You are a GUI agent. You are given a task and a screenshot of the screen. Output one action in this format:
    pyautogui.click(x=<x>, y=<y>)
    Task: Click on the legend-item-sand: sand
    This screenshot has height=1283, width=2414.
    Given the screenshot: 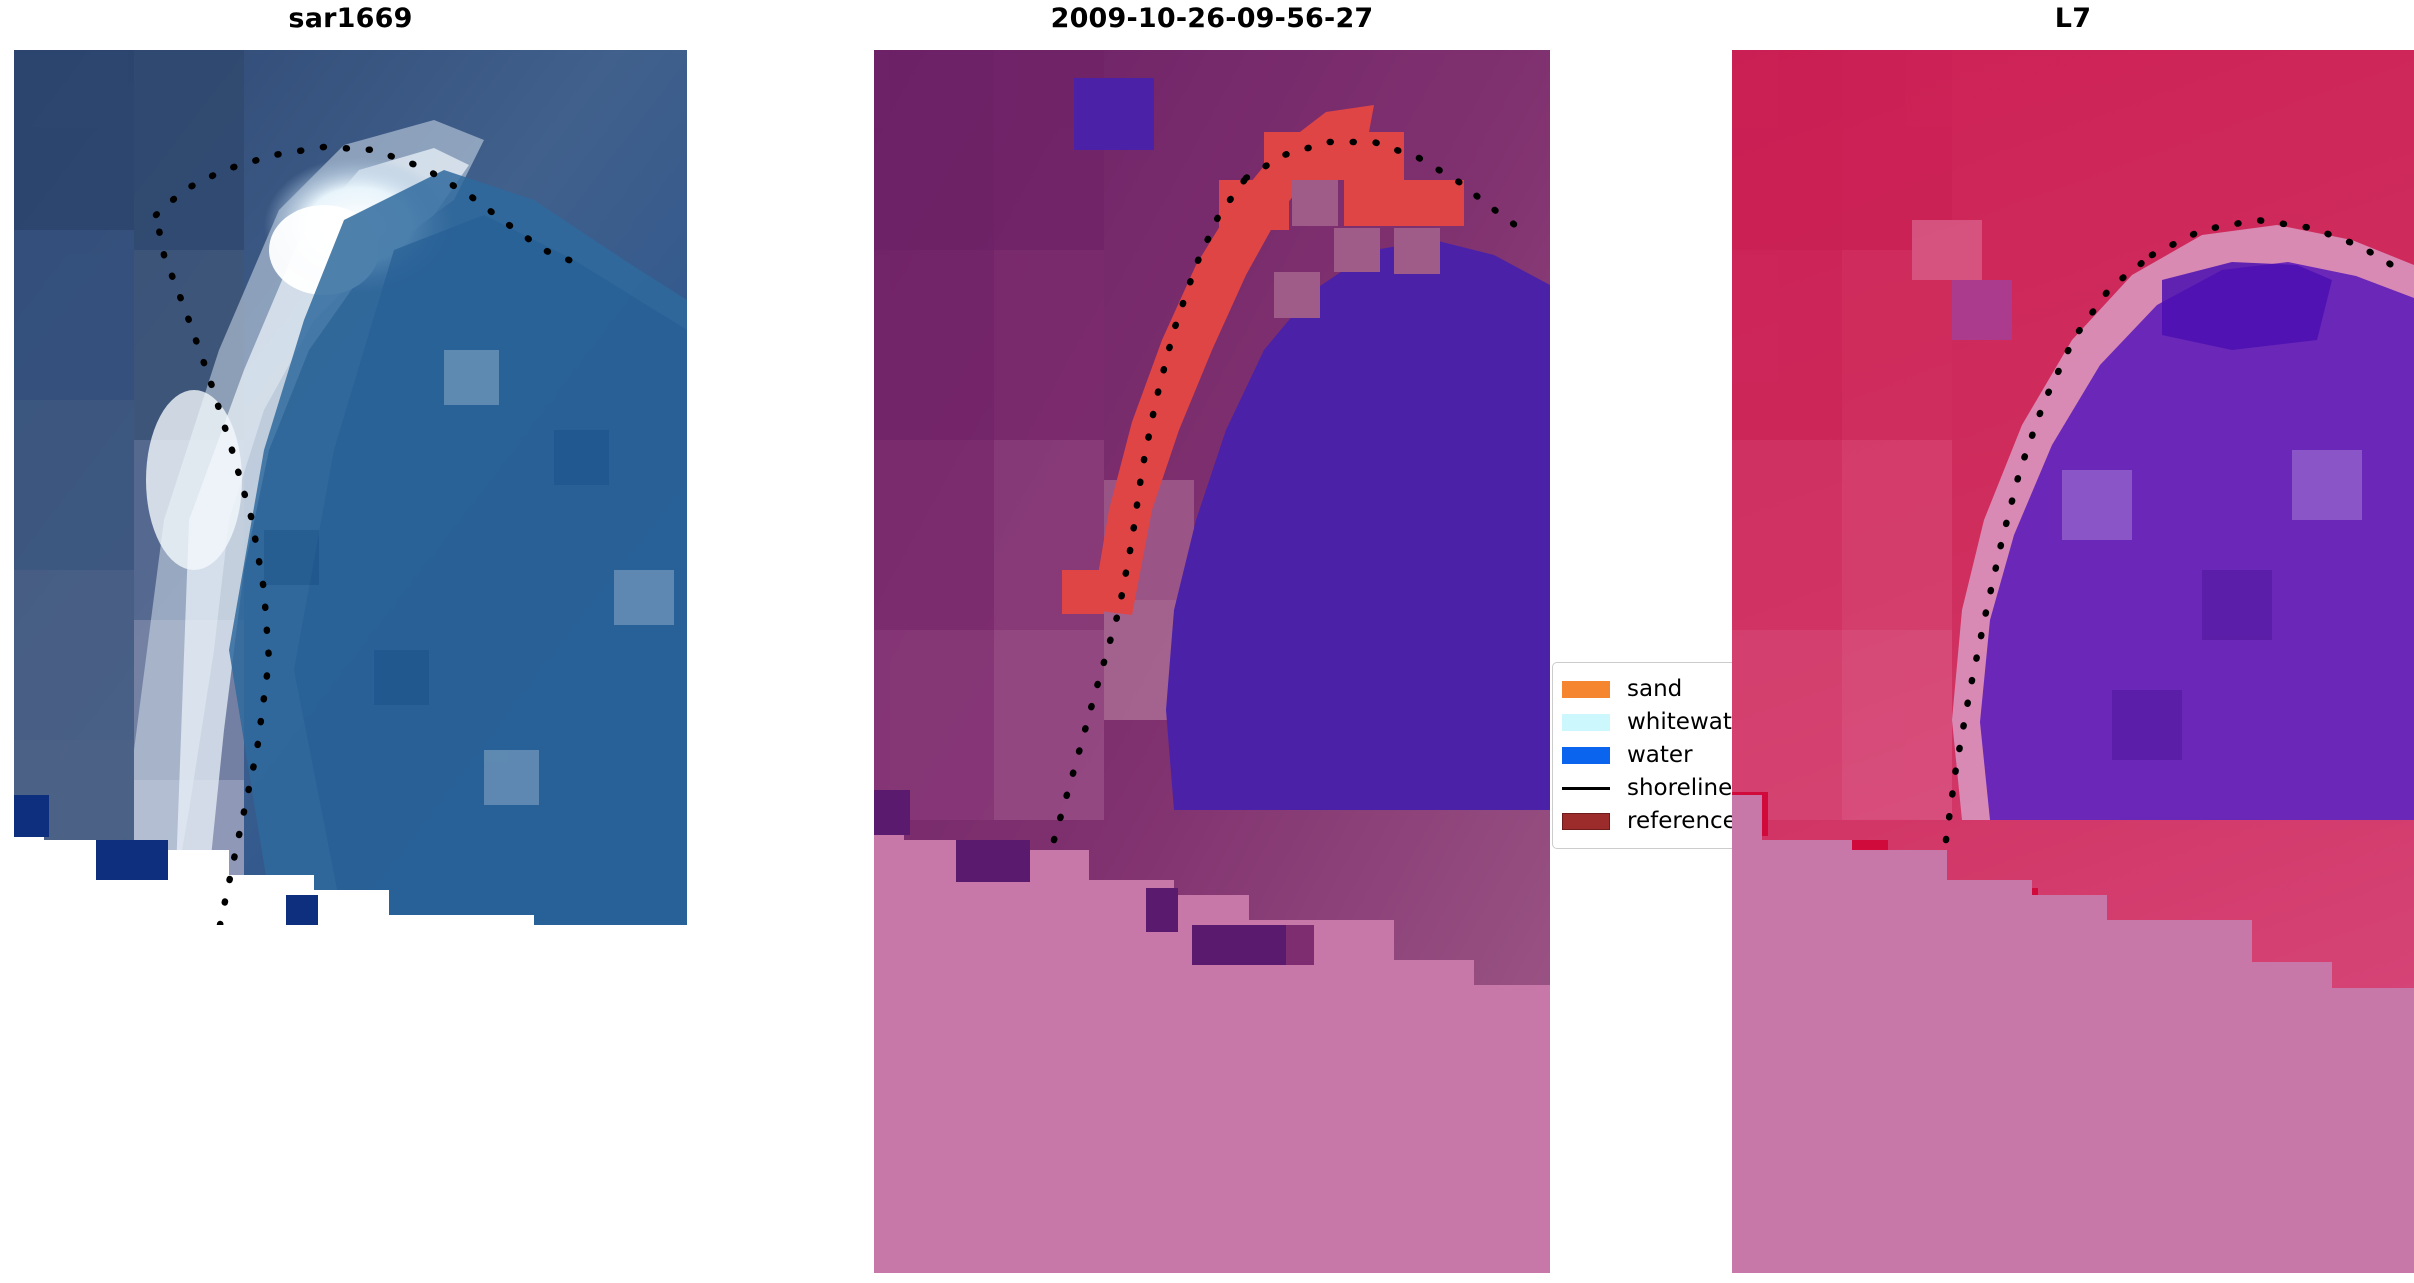 What is the action you would take?
    pyautogui.click(x=1654, y=689)
    